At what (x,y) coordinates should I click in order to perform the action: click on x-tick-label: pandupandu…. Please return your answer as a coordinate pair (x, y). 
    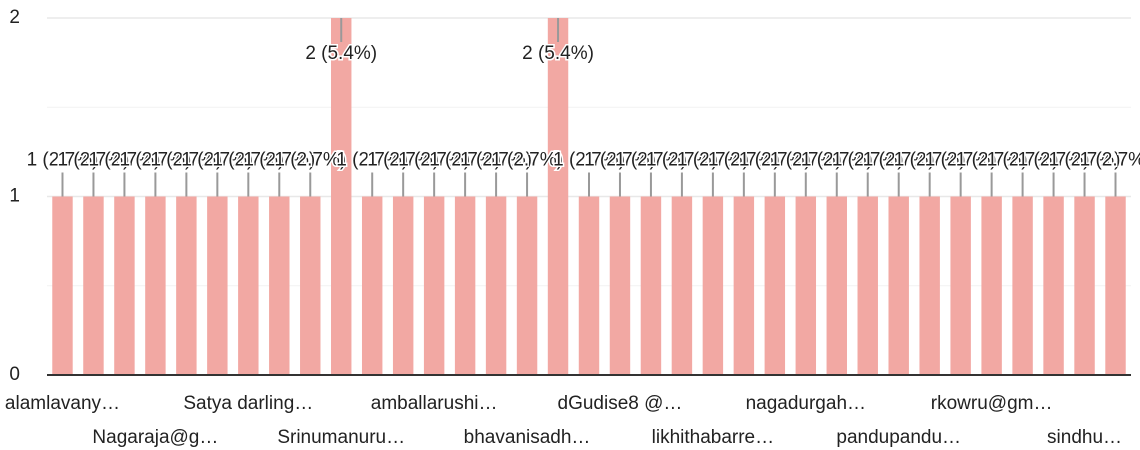
    Looking at the image, I should click on (898, 437).